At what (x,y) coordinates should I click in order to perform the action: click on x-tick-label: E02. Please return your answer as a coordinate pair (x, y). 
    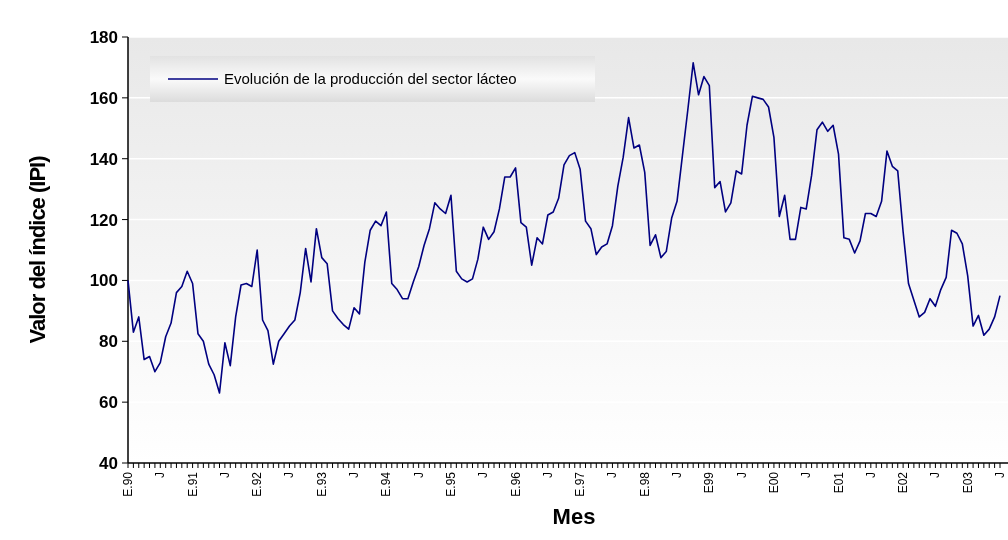
    Looking at the image, I should click on (903, 482).